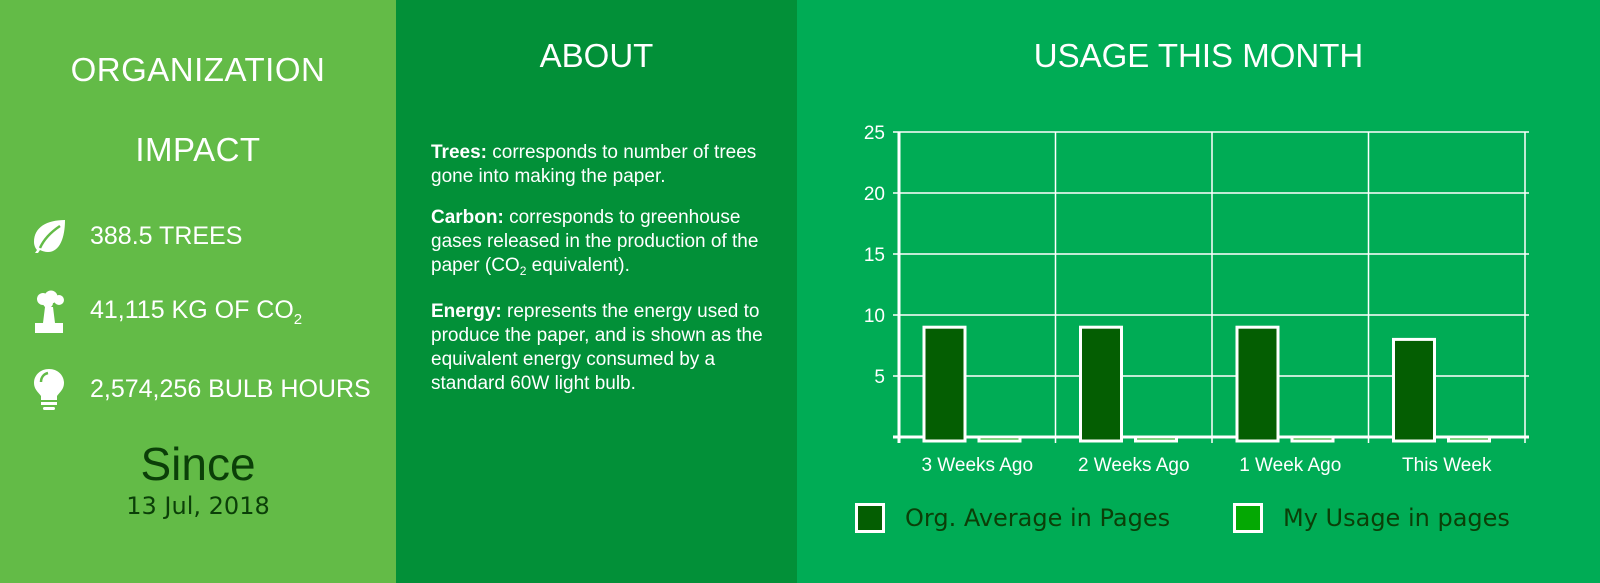  Describe the element at coordinates (198, 69) in the screenshot. I see `impact-title-line1: ORGANIZATION` at that location.